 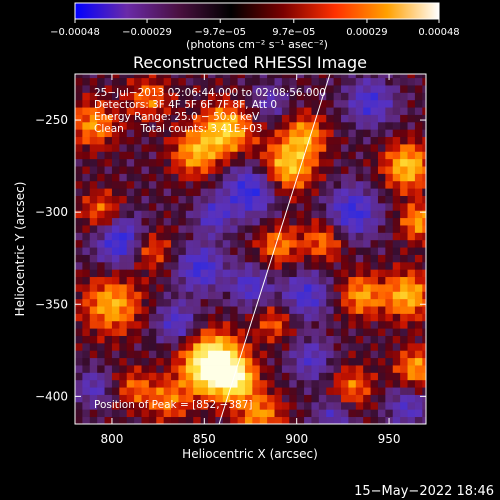 I want to click on colorbar-tick-label: 0.00029, so click(x=366, y=32).